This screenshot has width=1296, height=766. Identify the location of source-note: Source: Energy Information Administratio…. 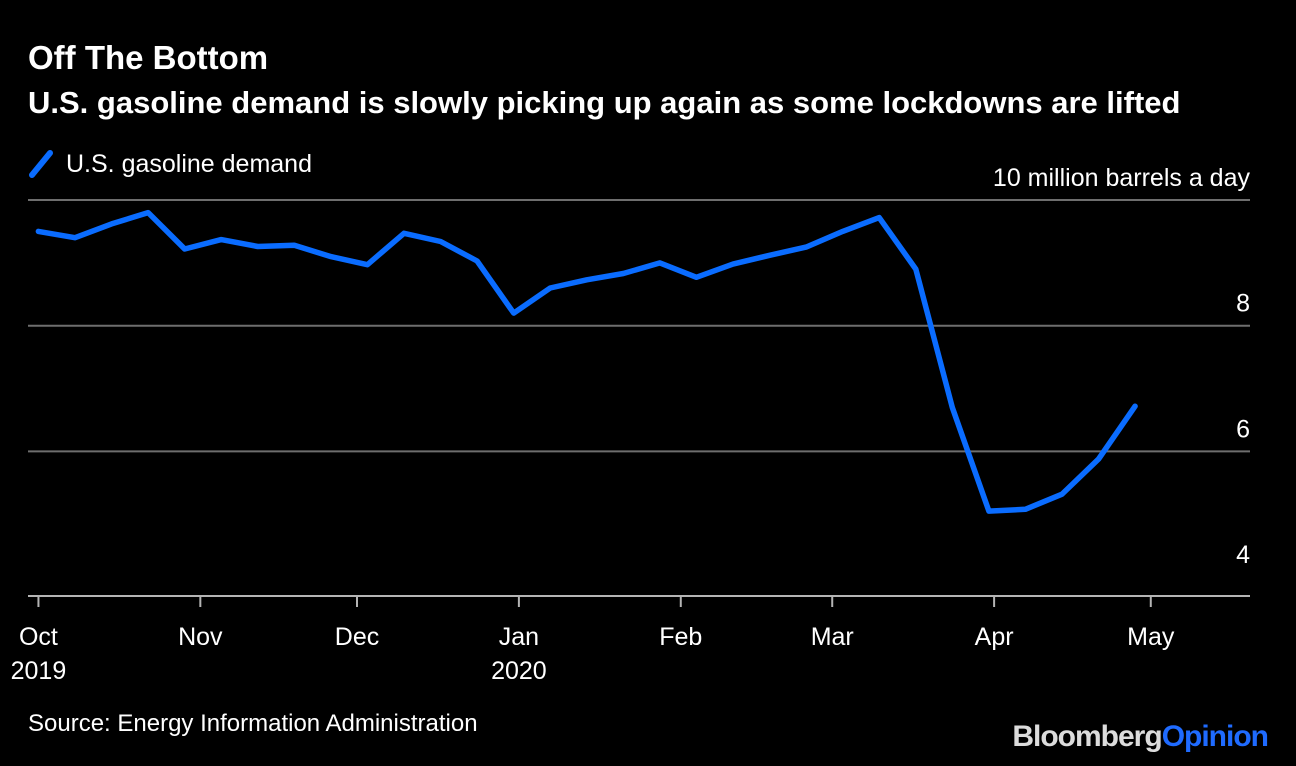
(253, 723).